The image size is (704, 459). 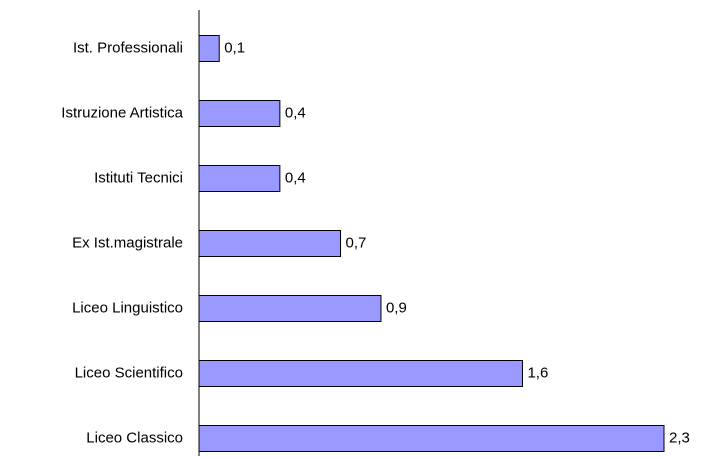 What do you see at coordinates (128, 47) in the screenshot?
I see `category-label: Ist. Professionali` at bounding box center [128, 47].